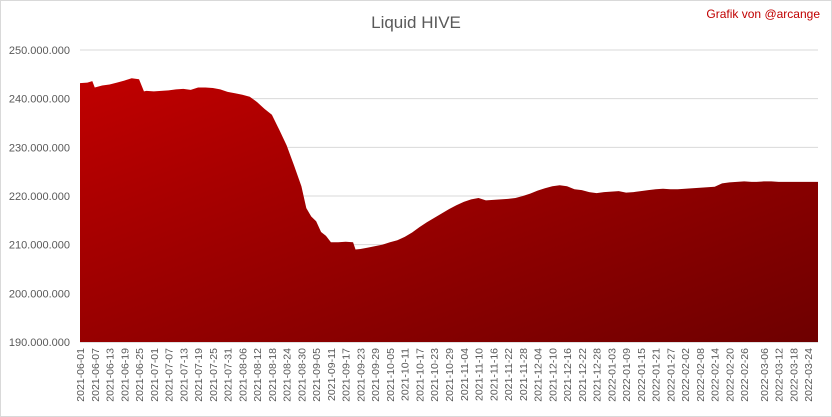 The image size is (832, 417). I want to click on x-tick-label: 2021-07-19, so click(199, 375).